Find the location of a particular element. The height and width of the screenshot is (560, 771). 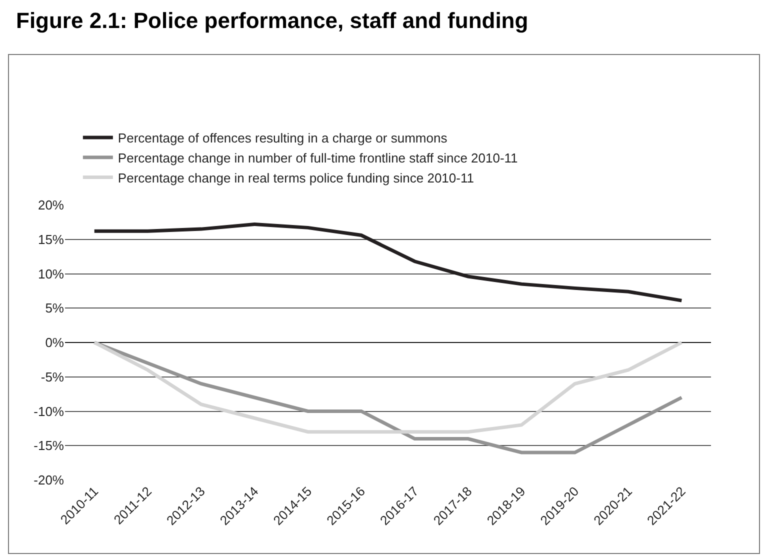

y-tick-label: 15% is located at coordinates (51, 239).